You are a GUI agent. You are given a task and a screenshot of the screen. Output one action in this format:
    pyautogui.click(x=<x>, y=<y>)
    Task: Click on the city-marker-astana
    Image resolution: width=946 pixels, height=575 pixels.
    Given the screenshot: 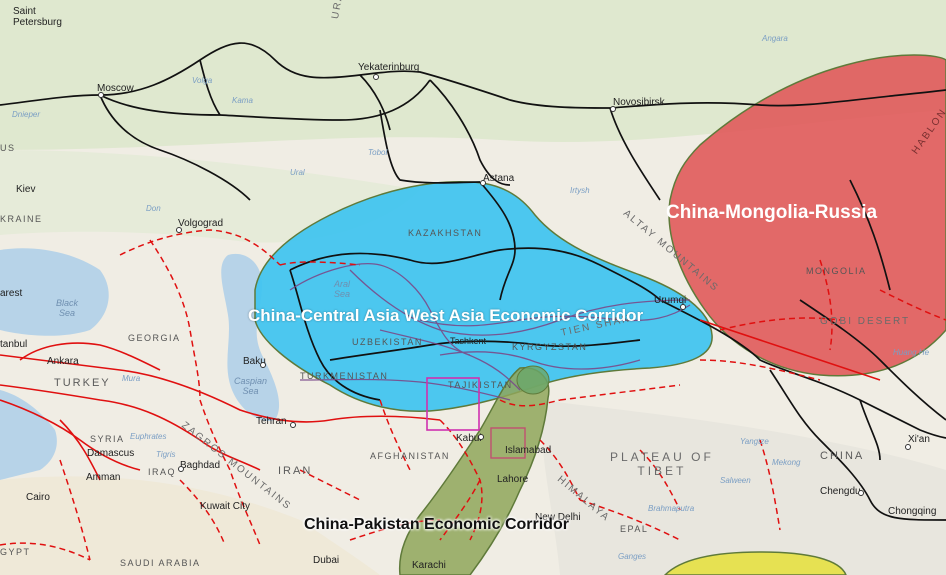 What is the action you would take?
    pyautogui.click(x=483, y=183)
    